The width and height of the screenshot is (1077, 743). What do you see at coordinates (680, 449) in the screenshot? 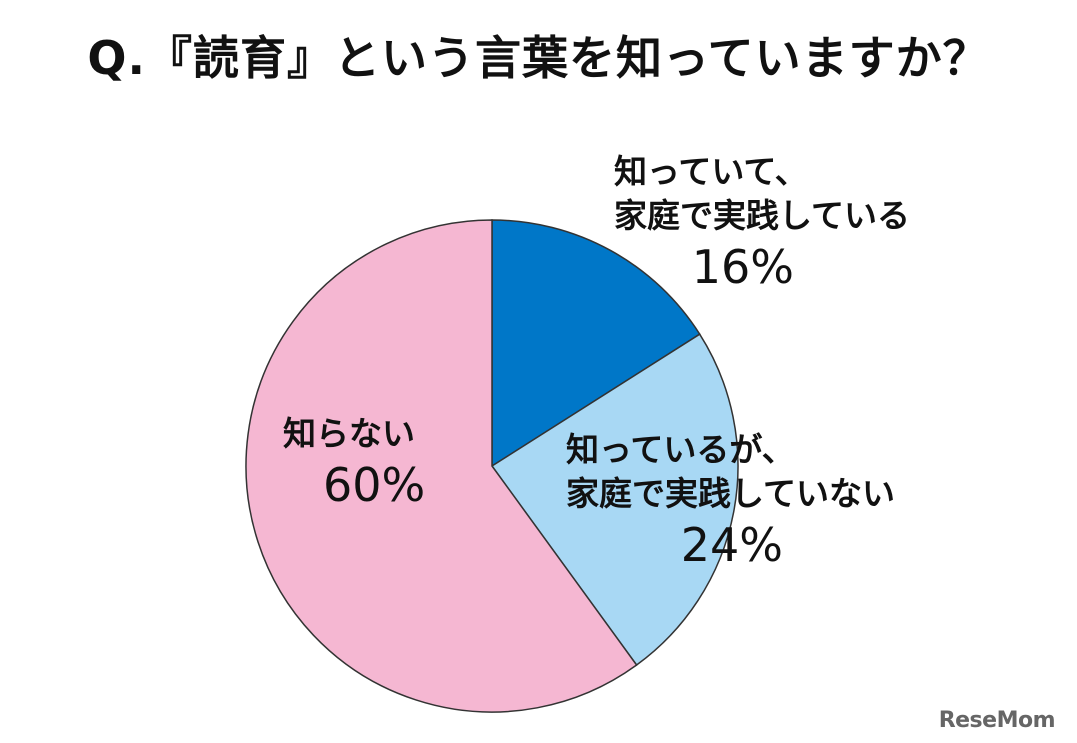
I see `slice-label-line: 知っているが、` at bounding box center [680, 449].